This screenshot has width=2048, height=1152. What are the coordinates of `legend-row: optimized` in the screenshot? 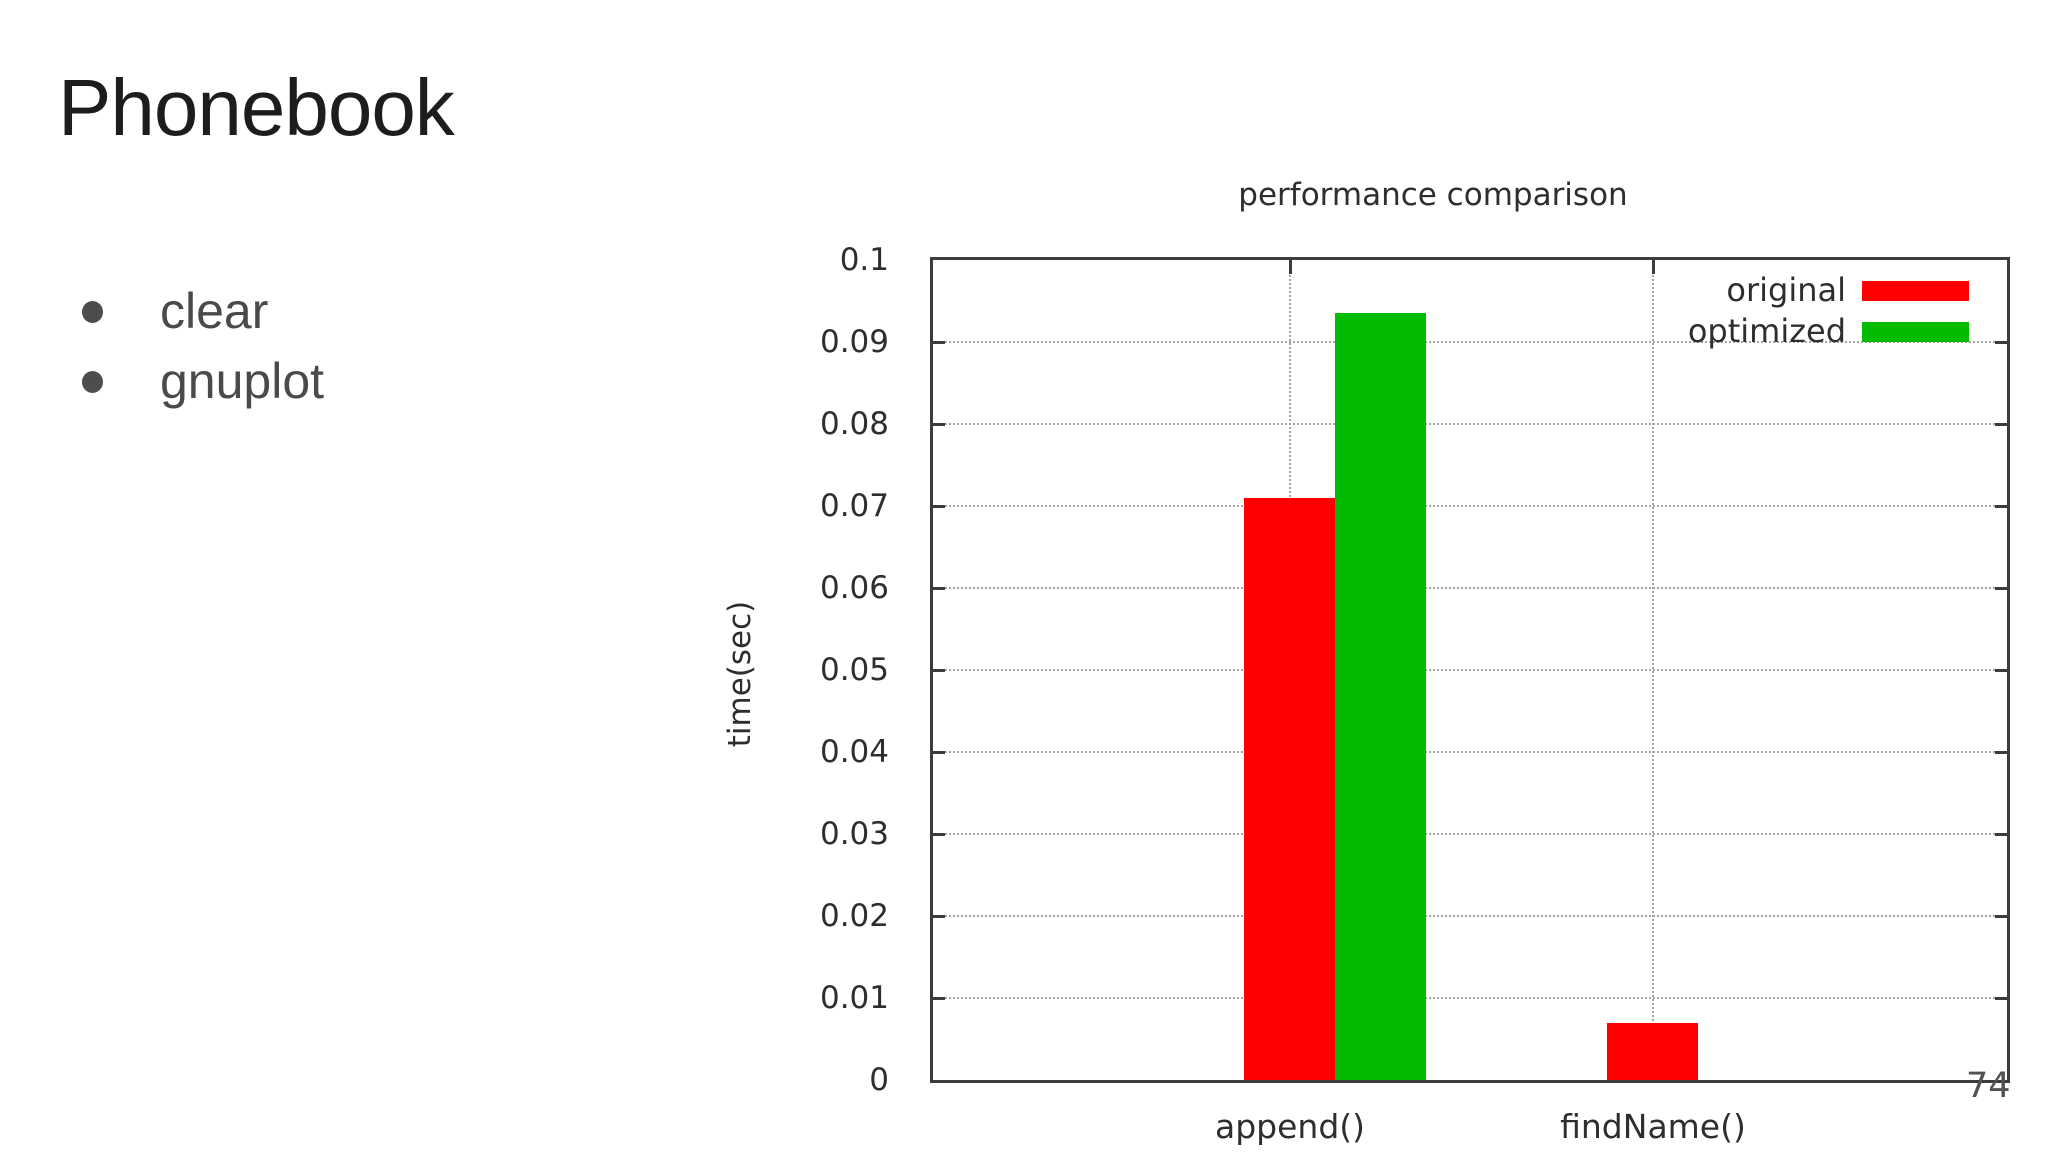 It's located at (1828, 331).